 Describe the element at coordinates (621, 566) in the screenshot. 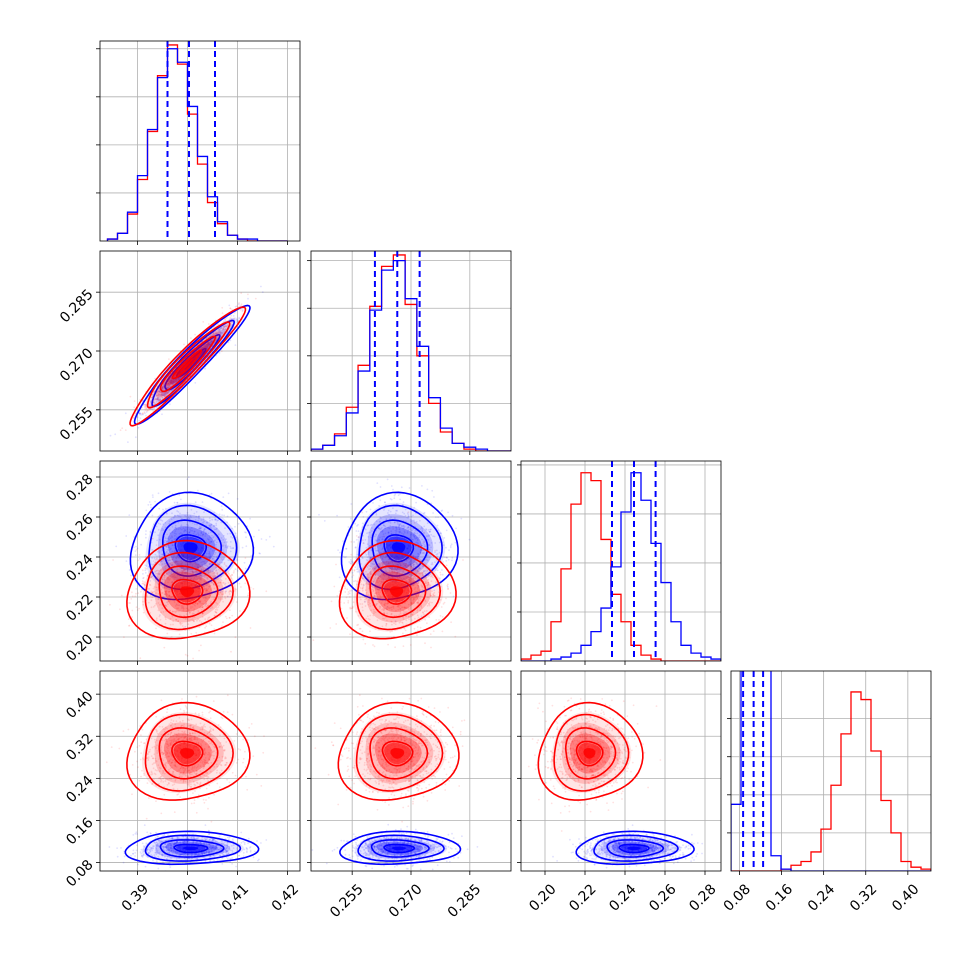

I see `histogram-series_a` at that location.